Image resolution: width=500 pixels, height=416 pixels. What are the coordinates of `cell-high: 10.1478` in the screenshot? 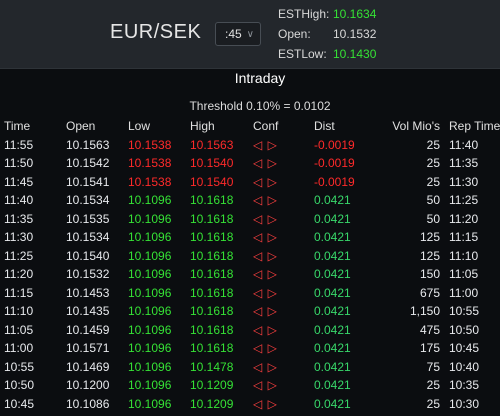 It's located at (212, 366).